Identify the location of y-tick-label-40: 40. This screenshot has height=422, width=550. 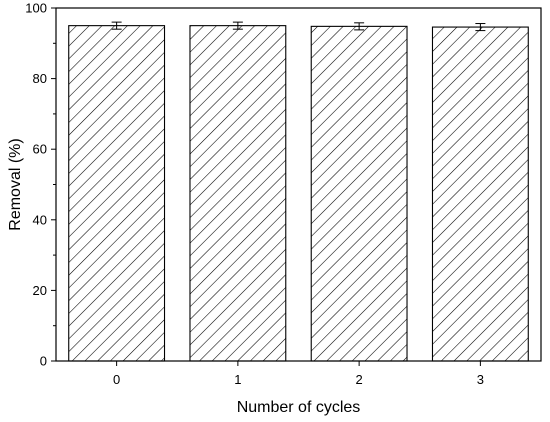
(40, 219).